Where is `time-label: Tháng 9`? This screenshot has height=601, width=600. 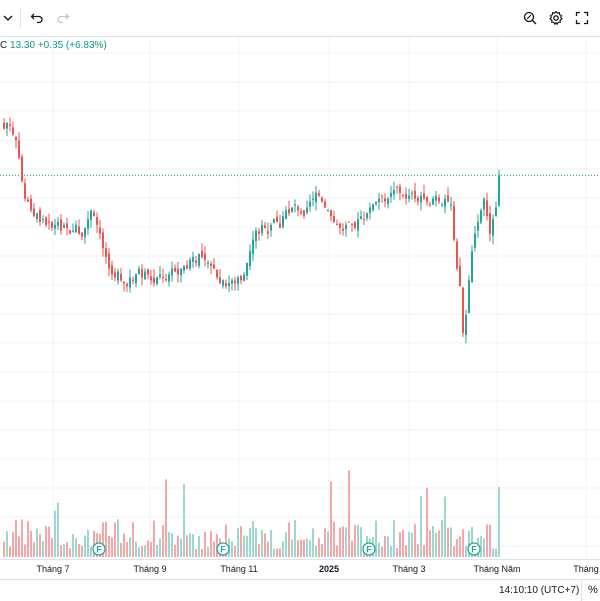
time-label: Tháng 9 is located at coordinates (150, 569).